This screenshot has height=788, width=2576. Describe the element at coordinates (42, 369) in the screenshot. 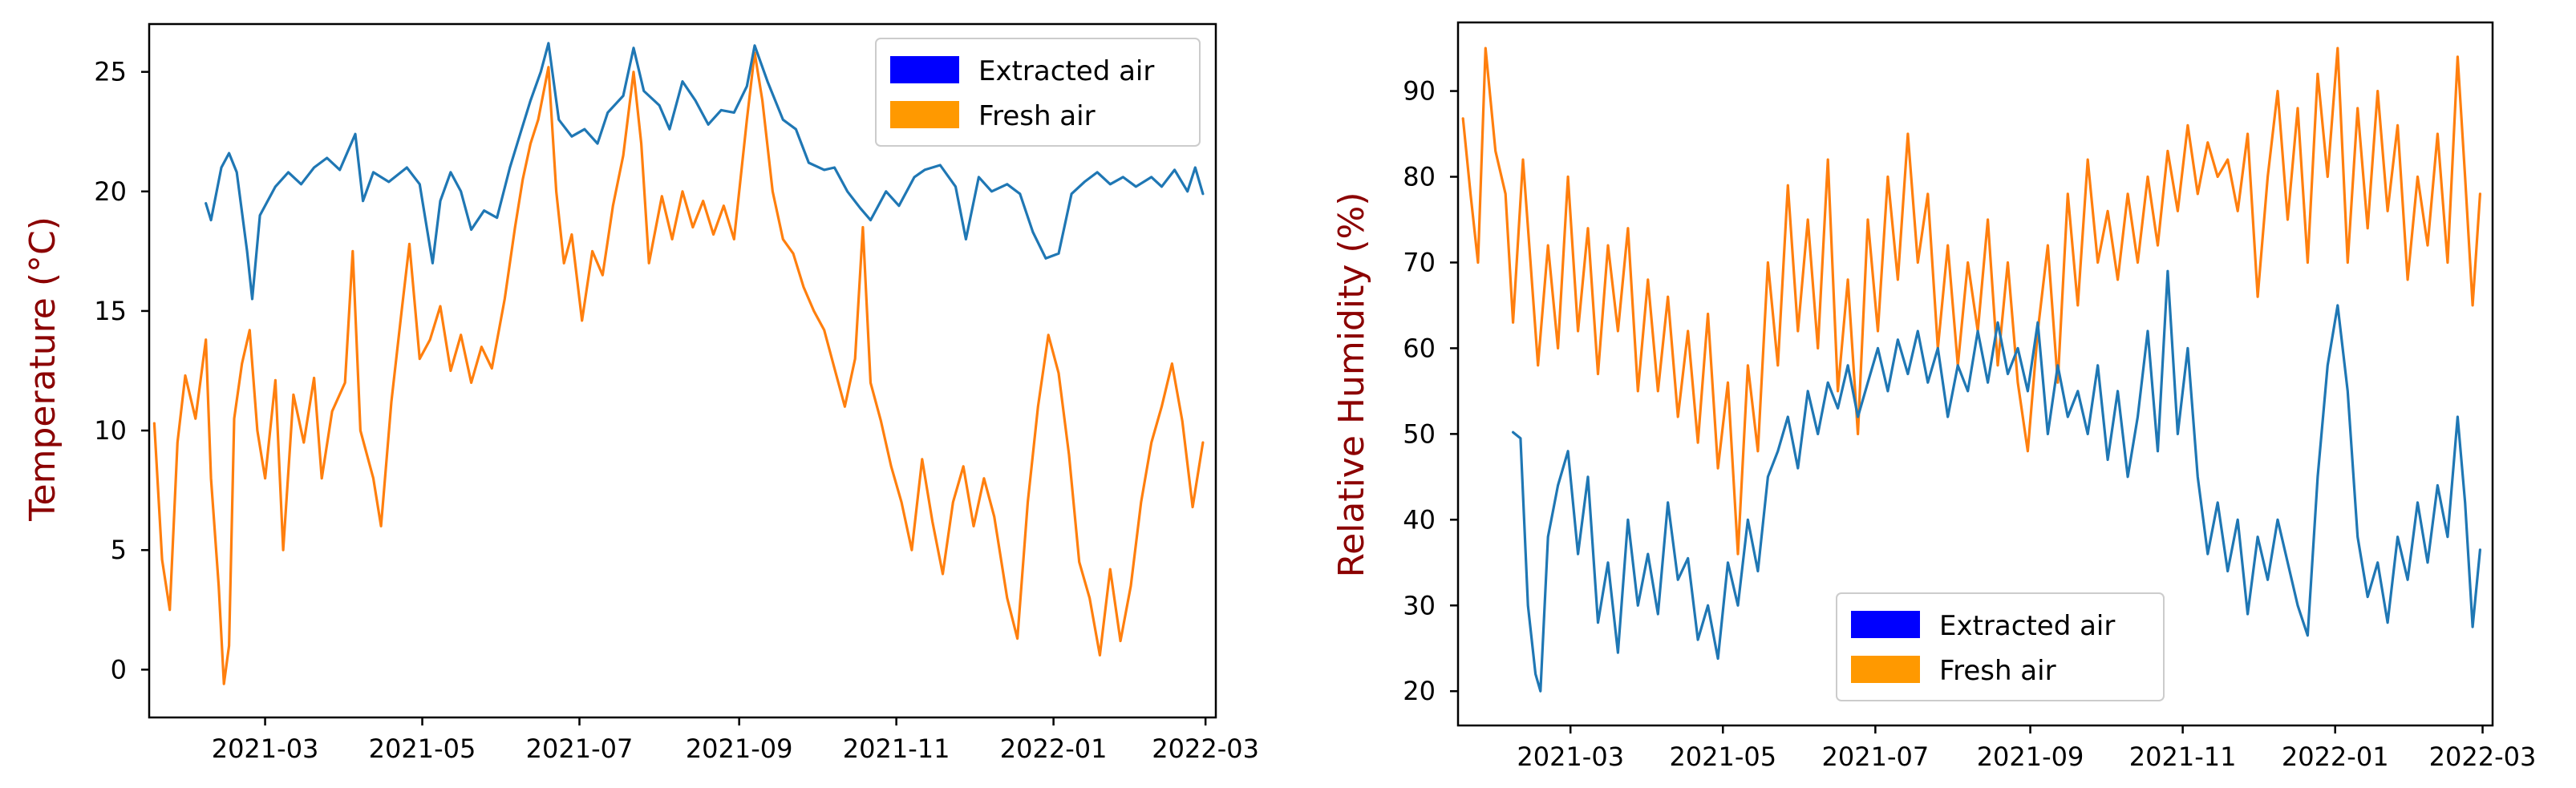

I see `temperature-y-axis-label: Temperature (°C)` at that location.